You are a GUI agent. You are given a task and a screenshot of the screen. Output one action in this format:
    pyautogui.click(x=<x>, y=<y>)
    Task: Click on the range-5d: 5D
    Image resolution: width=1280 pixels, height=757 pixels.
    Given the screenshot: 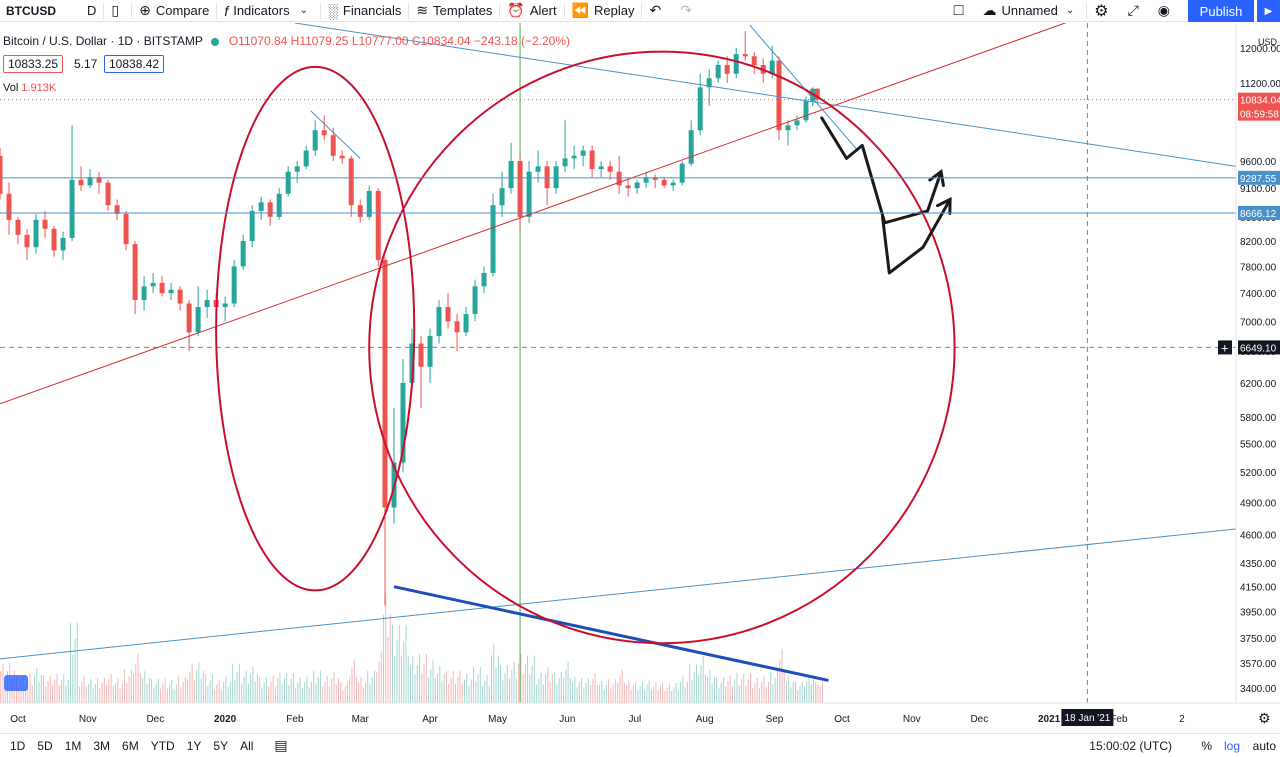 What is the action you would take?
    pyautogui.click(x=45, y=745)
    